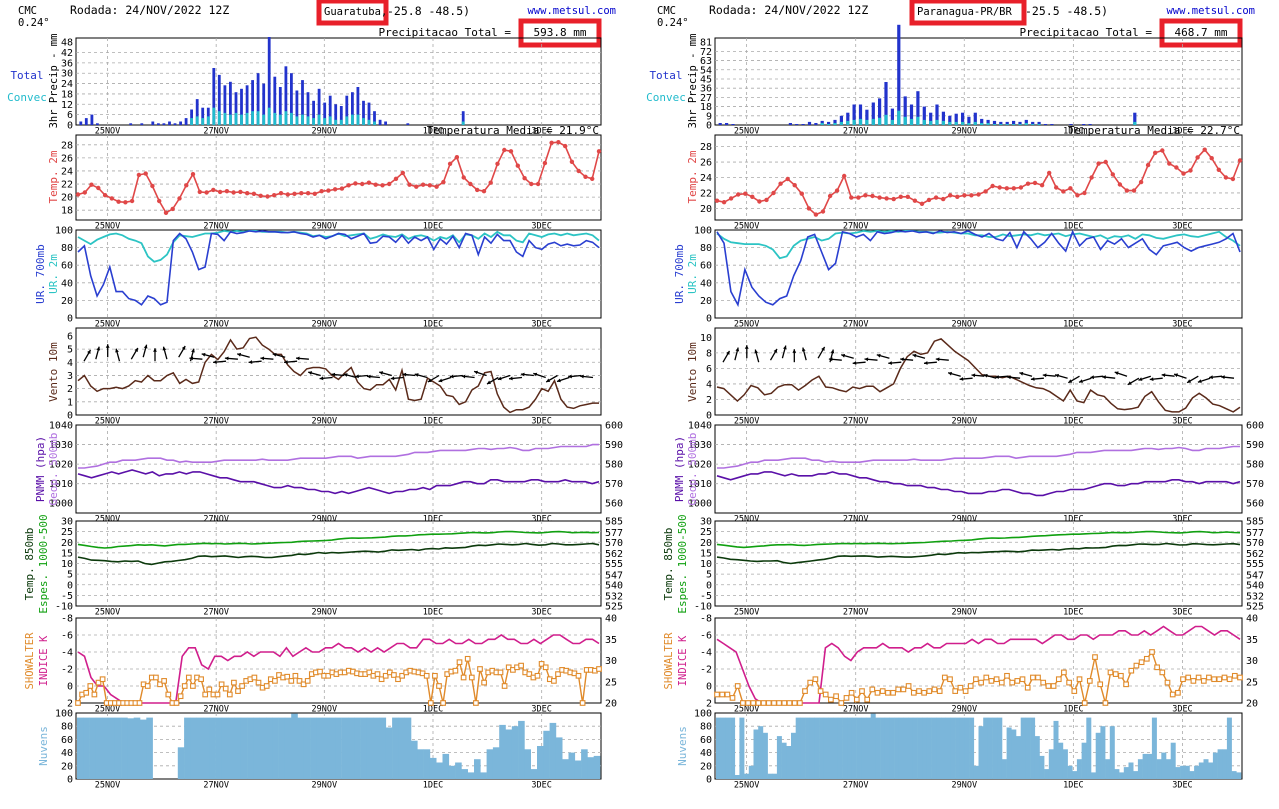 The image size is (1279, 809). Describe the element at coordinates (1255, 597) in the screenshot. I see `t850-ytick-right-label: 532` at that location.